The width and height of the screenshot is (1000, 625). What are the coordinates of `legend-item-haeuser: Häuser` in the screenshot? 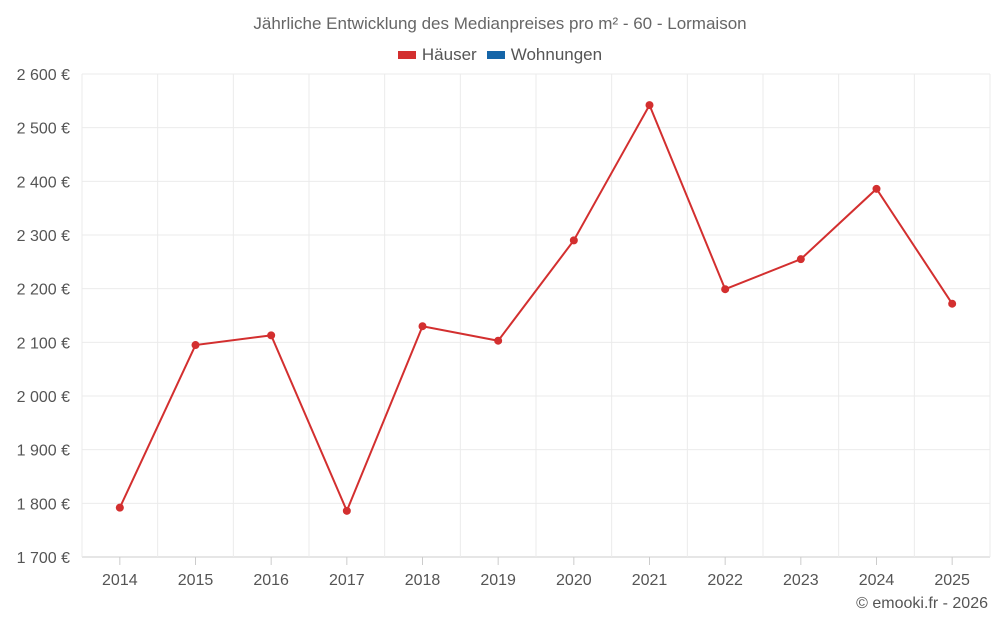 It's located at (437, 55).